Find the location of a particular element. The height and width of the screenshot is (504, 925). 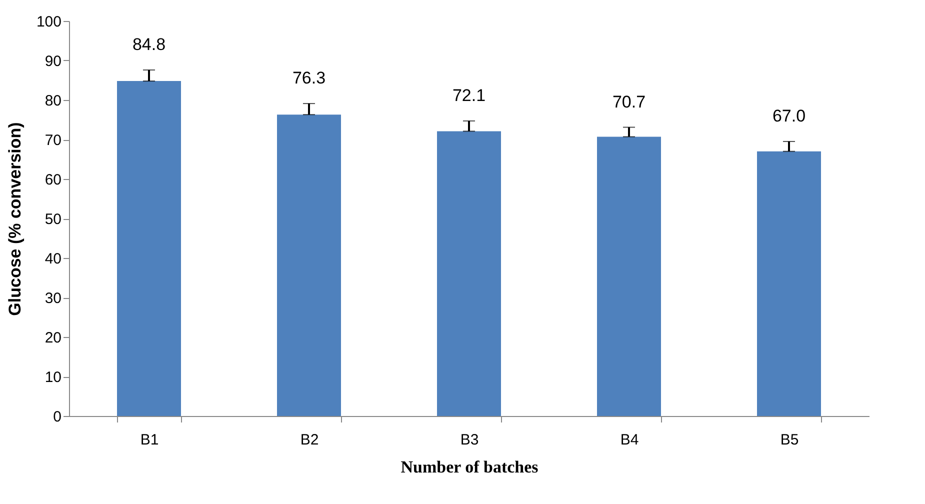

y-tick-label: 20 is located at coordinates (53, 338).